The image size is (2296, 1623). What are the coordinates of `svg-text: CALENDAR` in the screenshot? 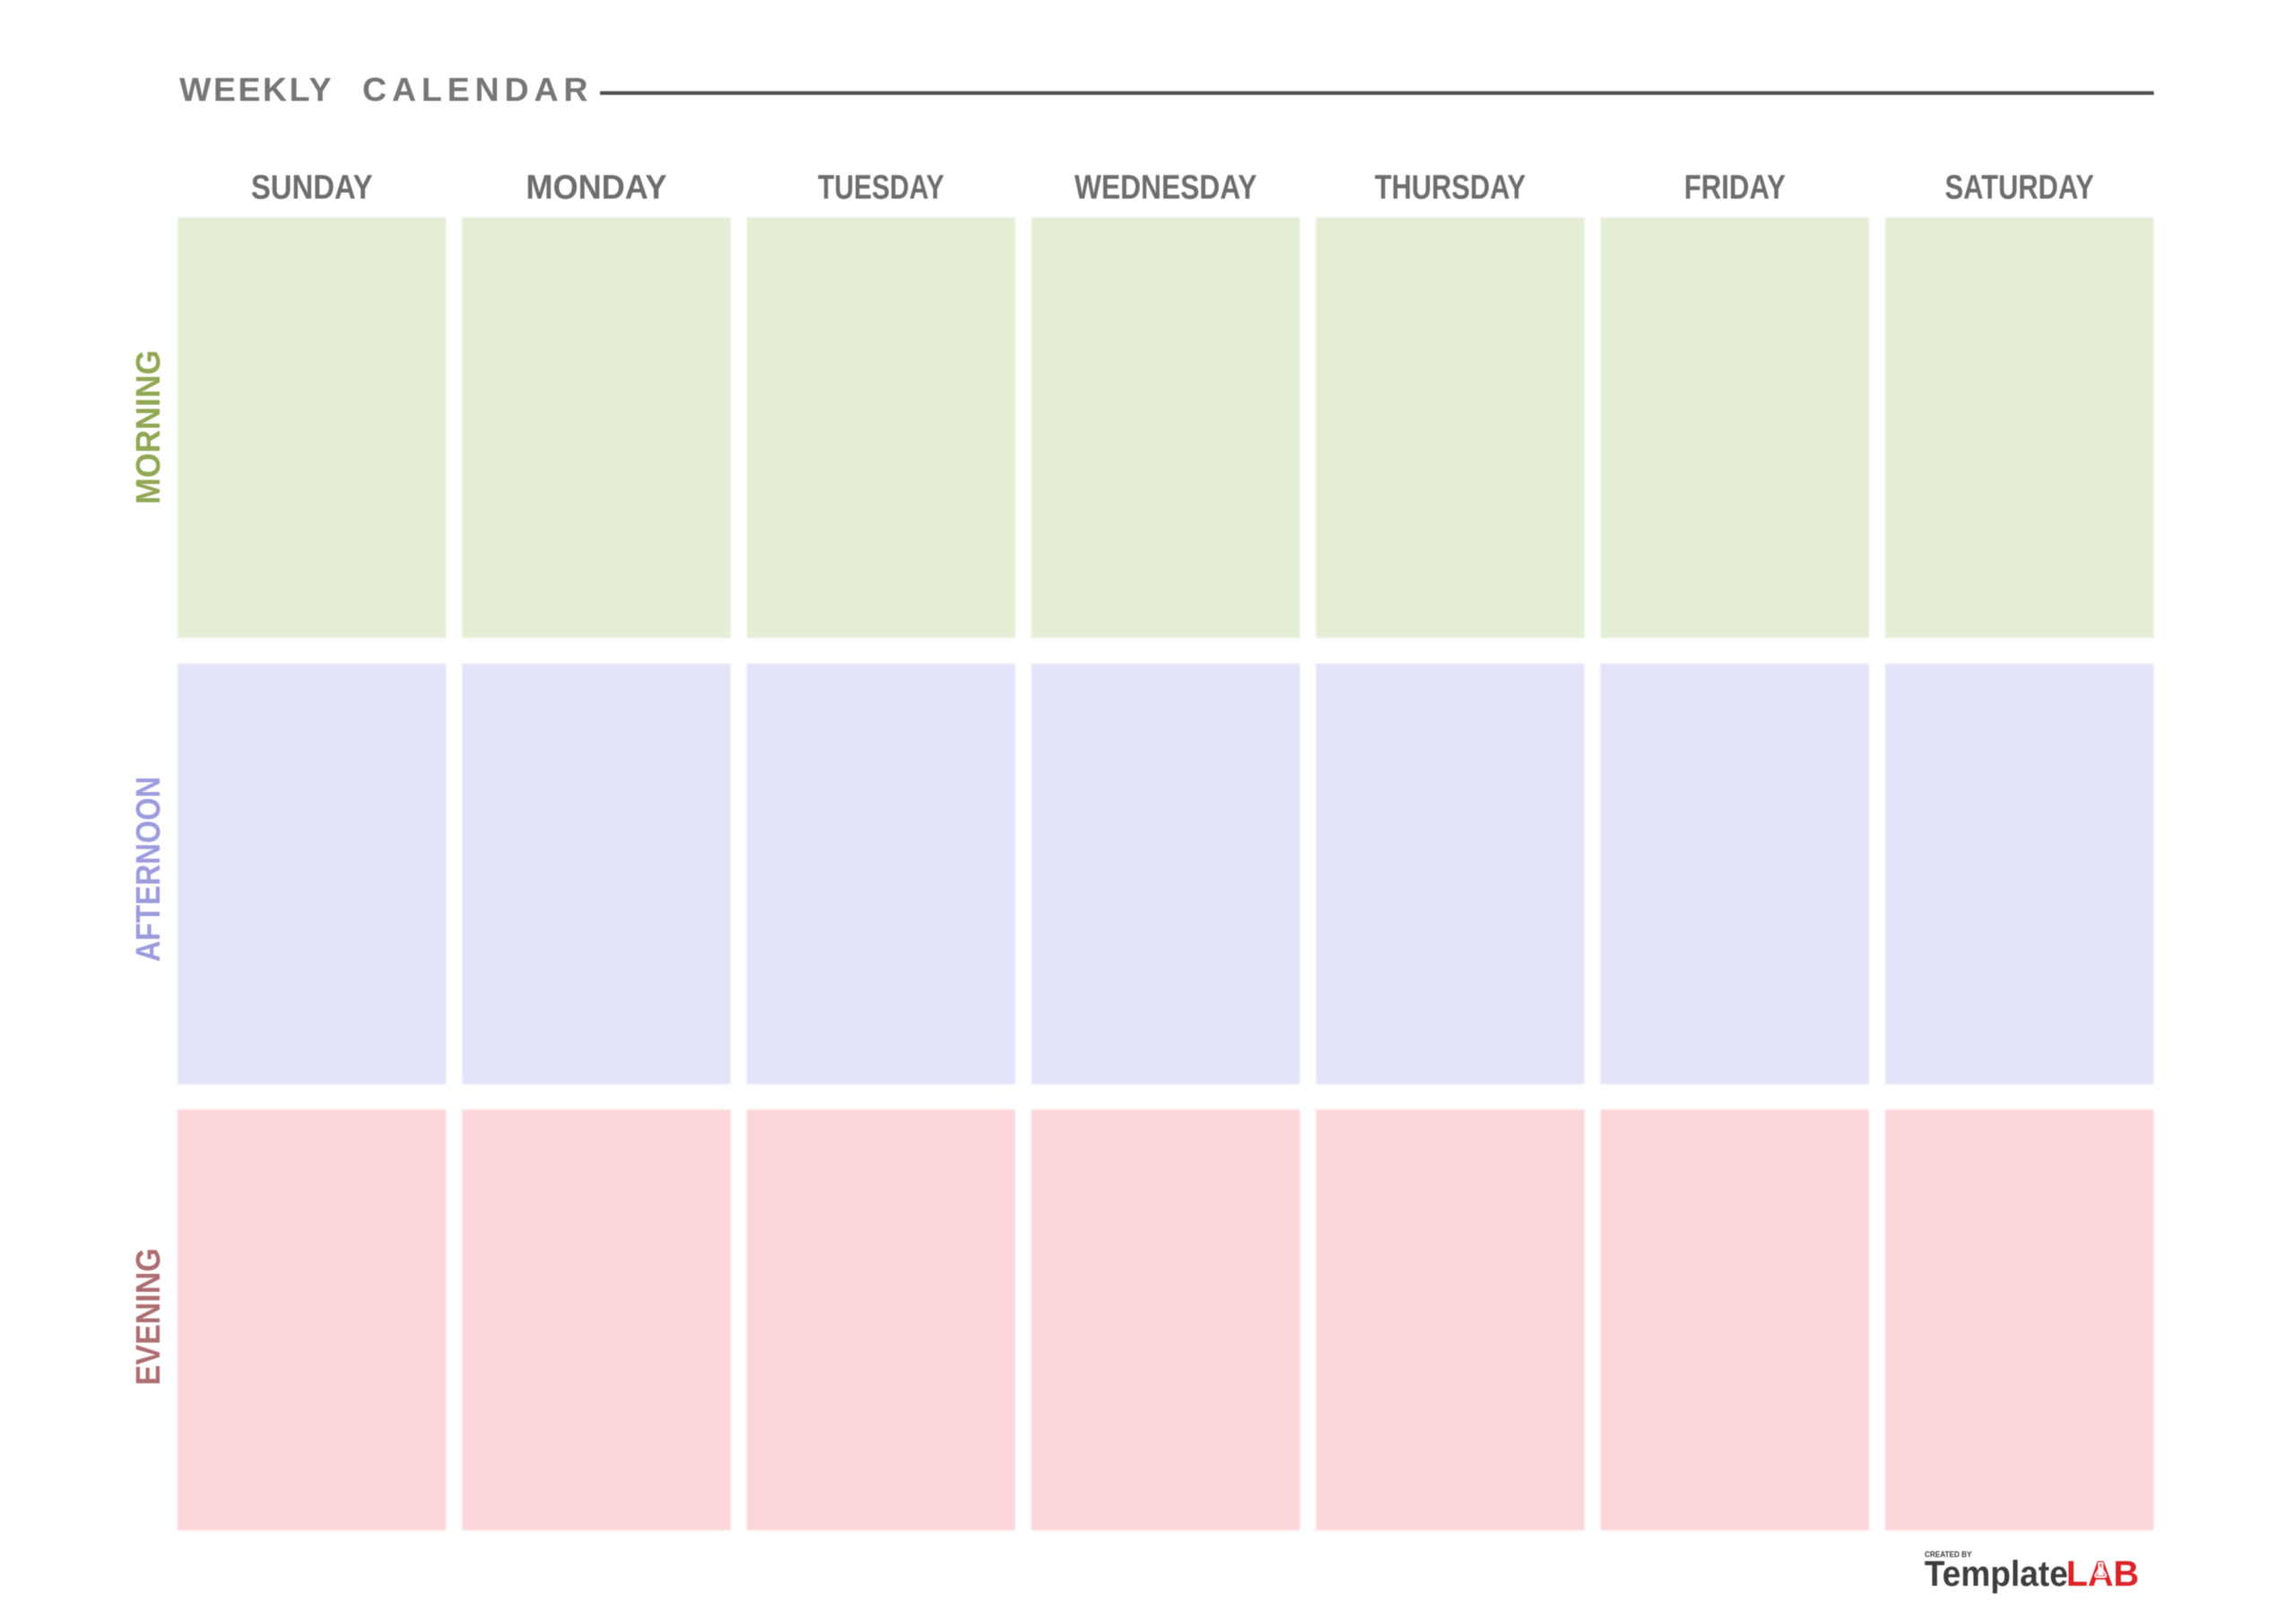 It's located at (475, 89).